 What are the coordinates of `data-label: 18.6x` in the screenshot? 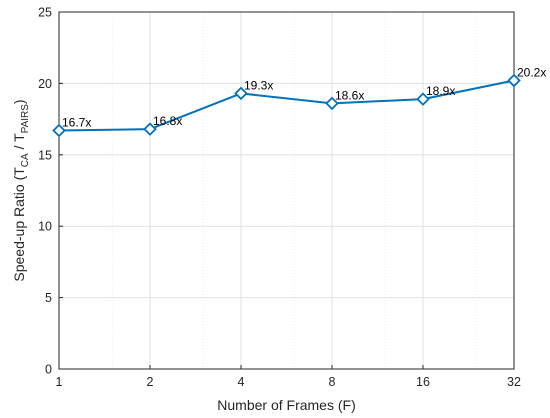 It's located at (349, 95).